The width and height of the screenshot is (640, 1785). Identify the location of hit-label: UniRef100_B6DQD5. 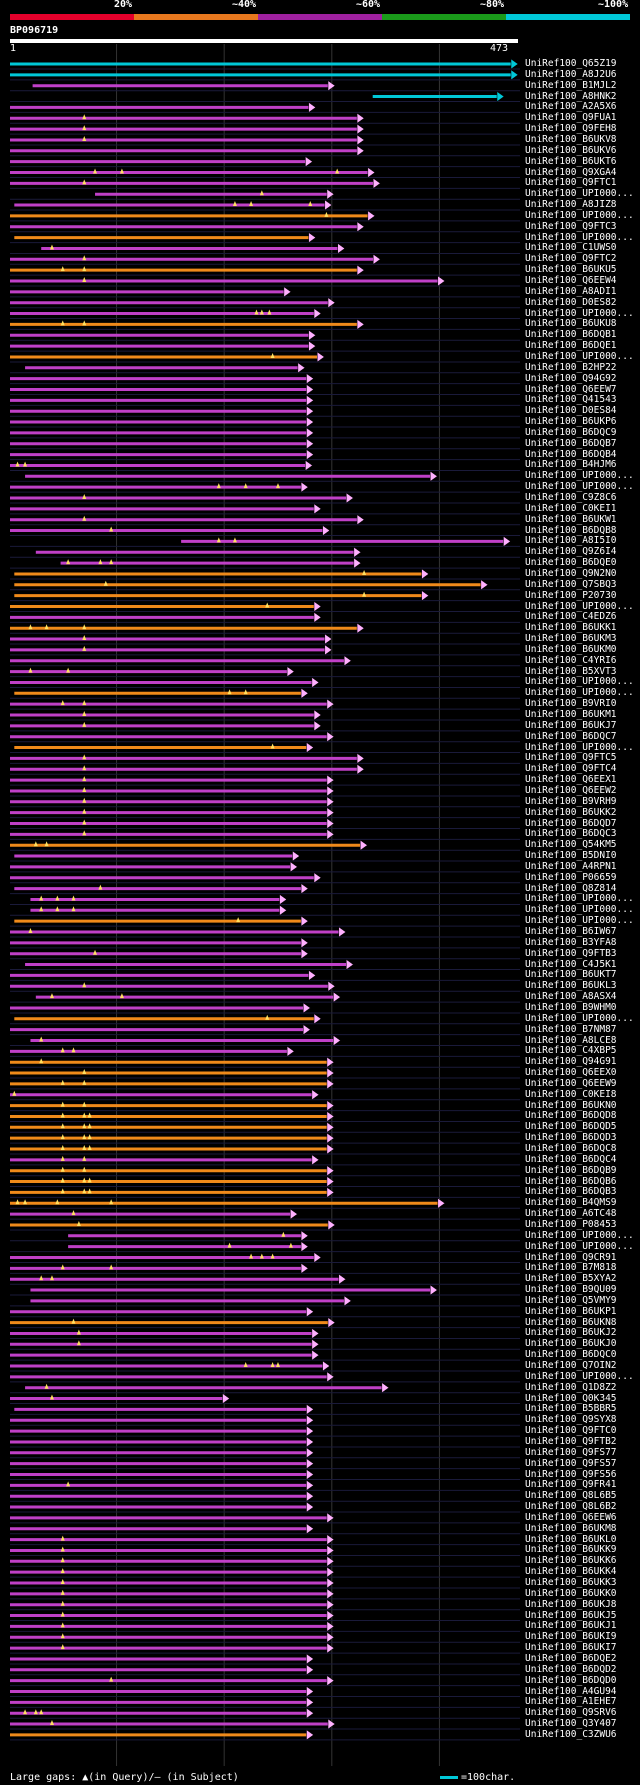
(571, 1127).